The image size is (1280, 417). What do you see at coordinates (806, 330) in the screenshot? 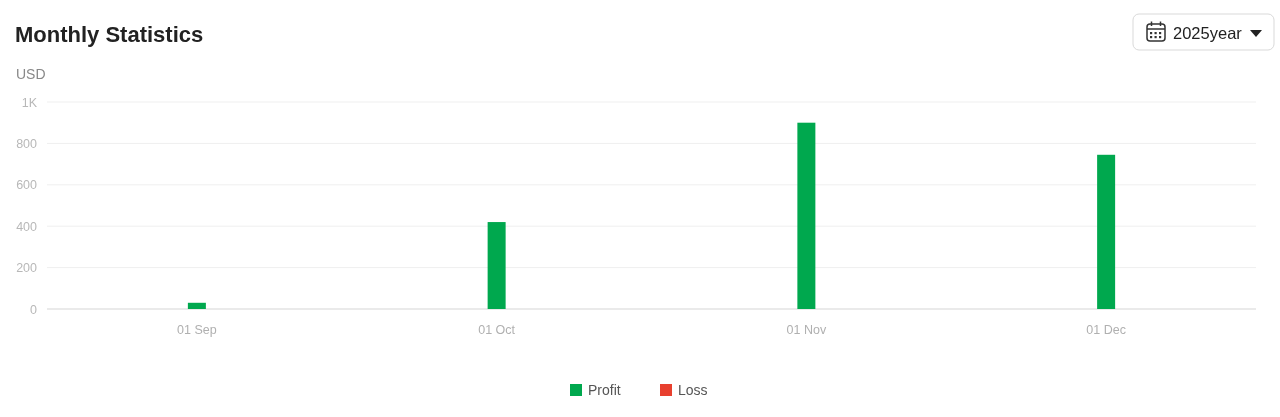
I see `x-tick-label: 01 Nov` at bounding box center [806, 330].